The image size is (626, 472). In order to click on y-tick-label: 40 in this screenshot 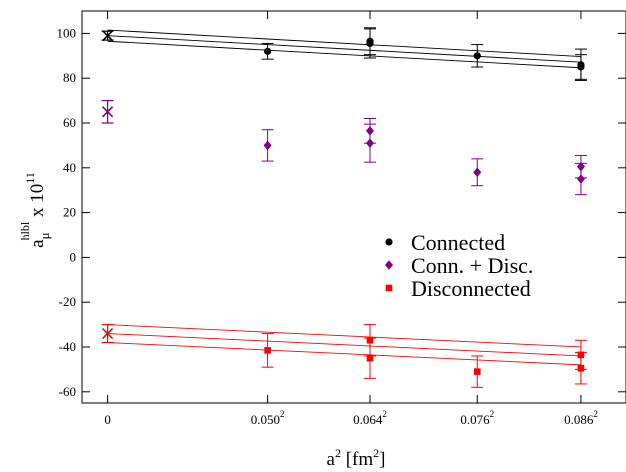, I will do `click(69, 167)`.